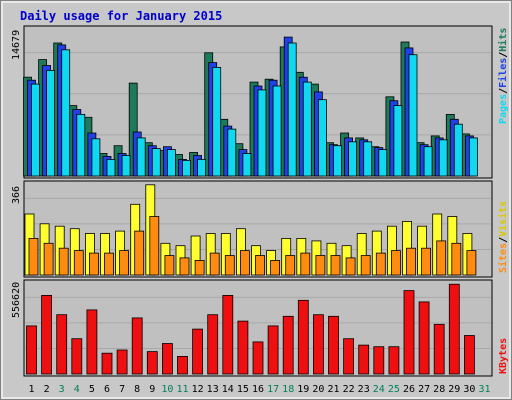  What do you see at coordinates (228, 389) in the screenshot?
I see `day-label: 14` at bounding box center [228, 389].